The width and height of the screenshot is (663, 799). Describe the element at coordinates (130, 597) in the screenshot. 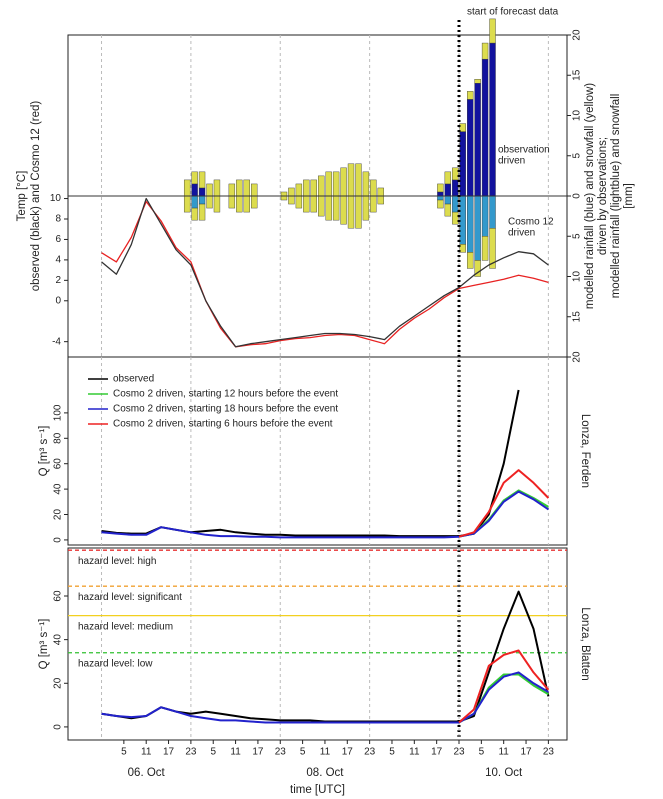

I see `hazard-label: hazard level: significant` at that location.